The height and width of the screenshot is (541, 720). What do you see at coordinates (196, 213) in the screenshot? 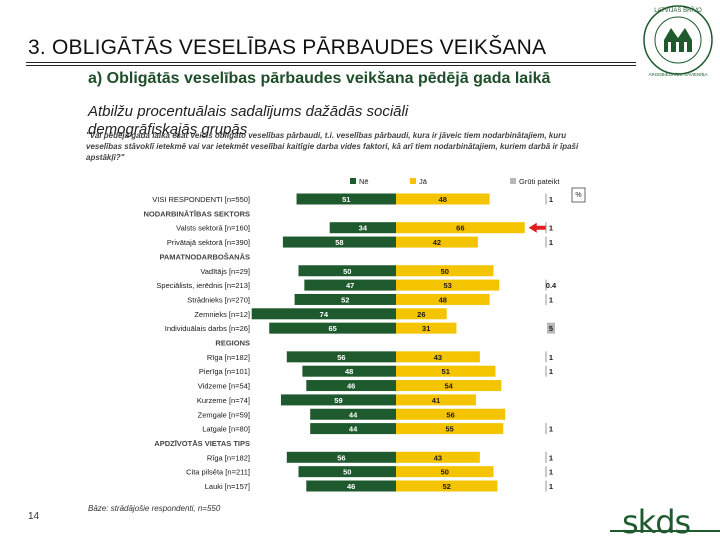
I see `section-header: NODARBINĀTĪBAS SEKTORS` at bounding box center [196, 213].